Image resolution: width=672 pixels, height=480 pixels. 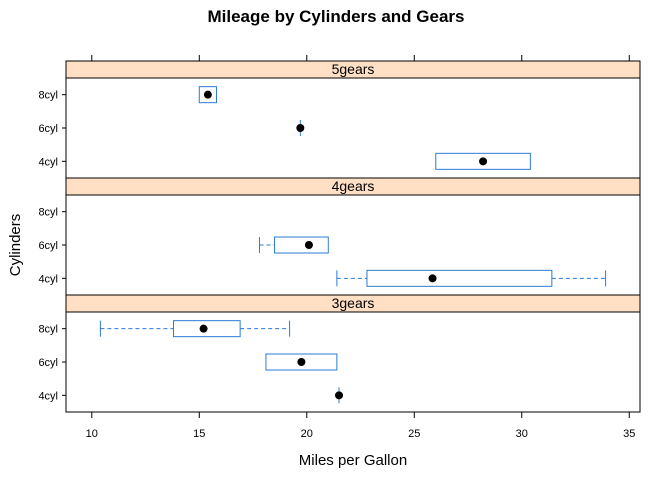 I want to click on y-axis-label: Cylinders, so click(x=15, y=245).